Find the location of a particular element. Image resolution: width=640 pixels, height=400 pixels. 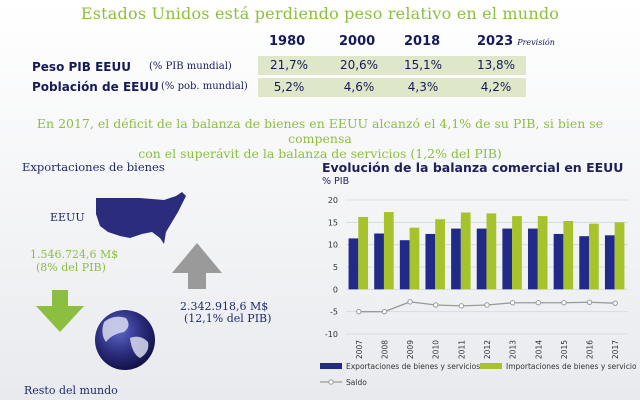

cell-gdp-2023: 13,8% is located at coordinates (496, 65).